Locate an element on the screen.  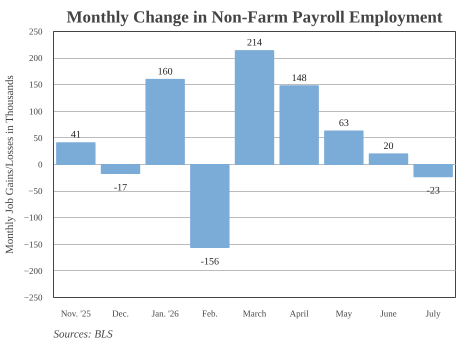
x-tick-label: Dec. is located at coordinates (120, 313).